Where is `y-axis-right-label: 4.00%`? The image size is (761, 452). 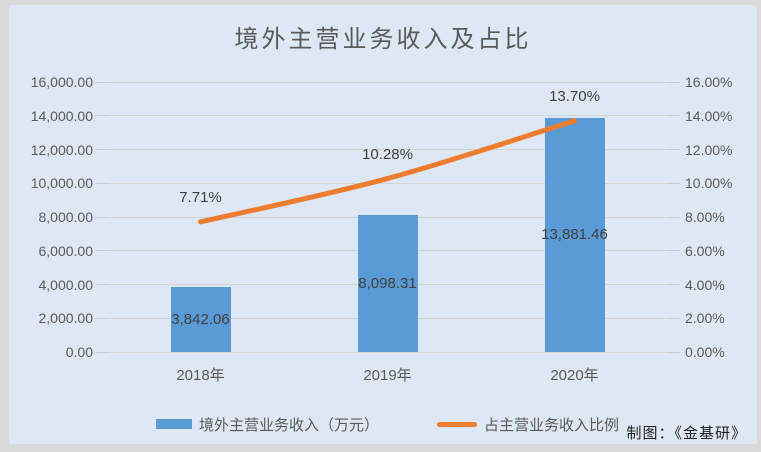
y-axis-right-label: 4.00% is located at coordinates (705, 284).